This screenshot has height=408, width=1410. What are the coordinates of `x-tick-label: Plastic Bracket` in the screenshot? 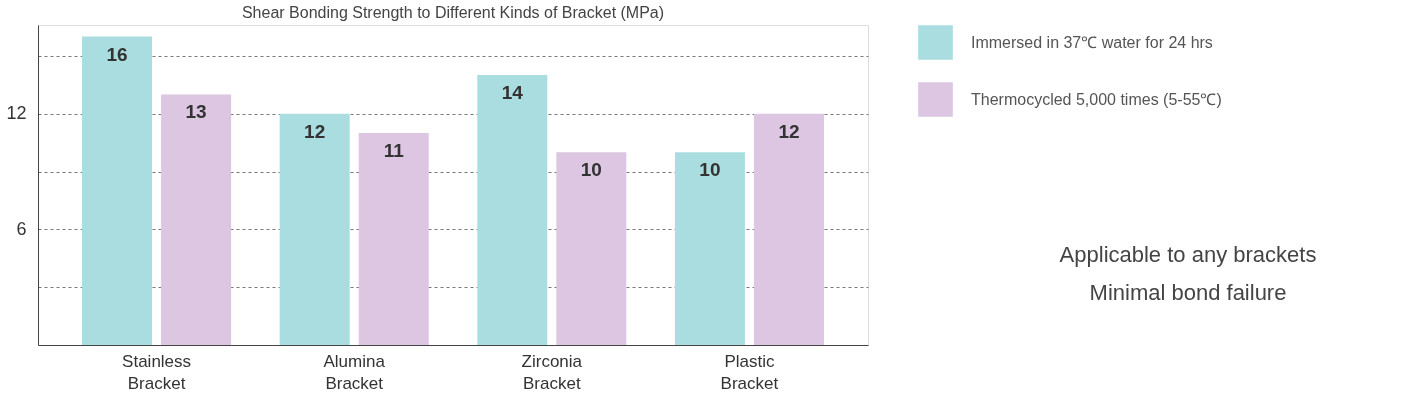 It's located at (749, 372).